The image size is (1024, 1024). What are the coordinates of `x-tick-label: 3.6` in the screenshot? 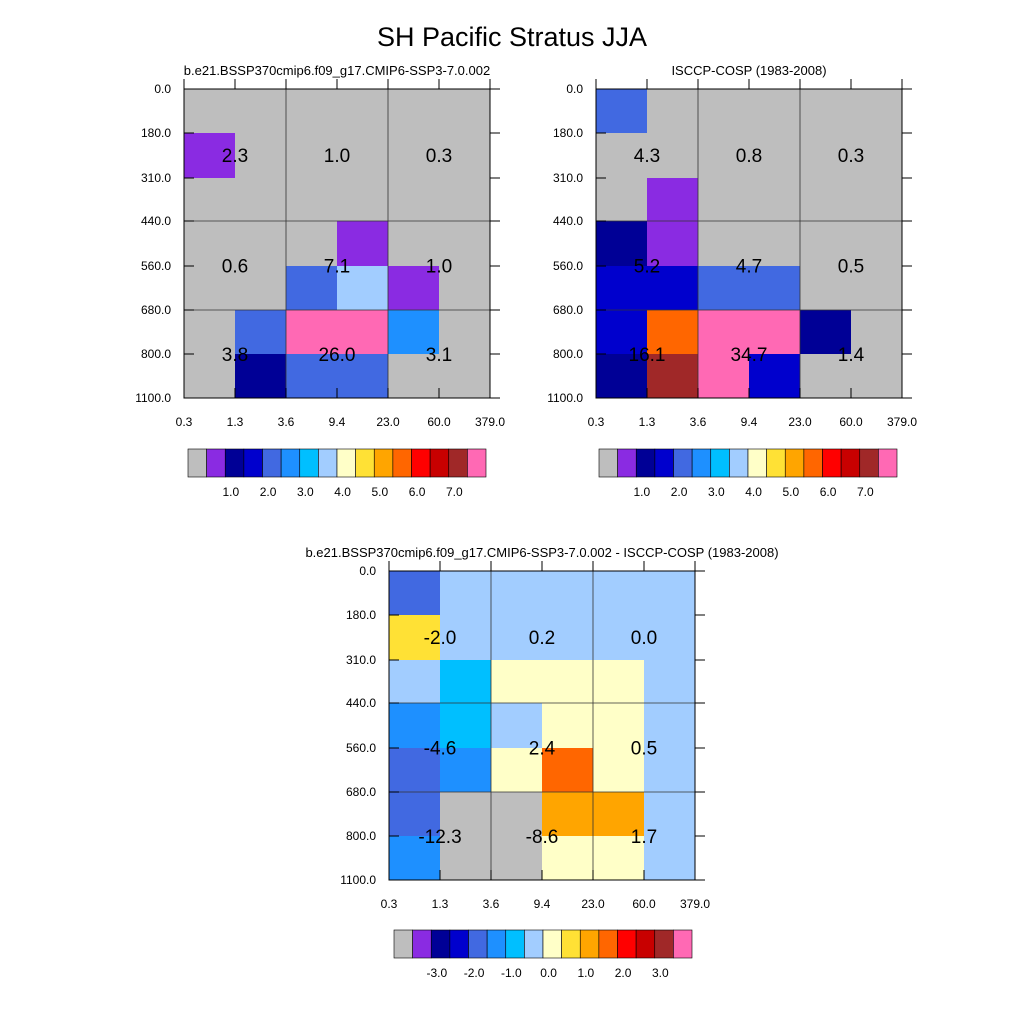 It's located at (491, 904).